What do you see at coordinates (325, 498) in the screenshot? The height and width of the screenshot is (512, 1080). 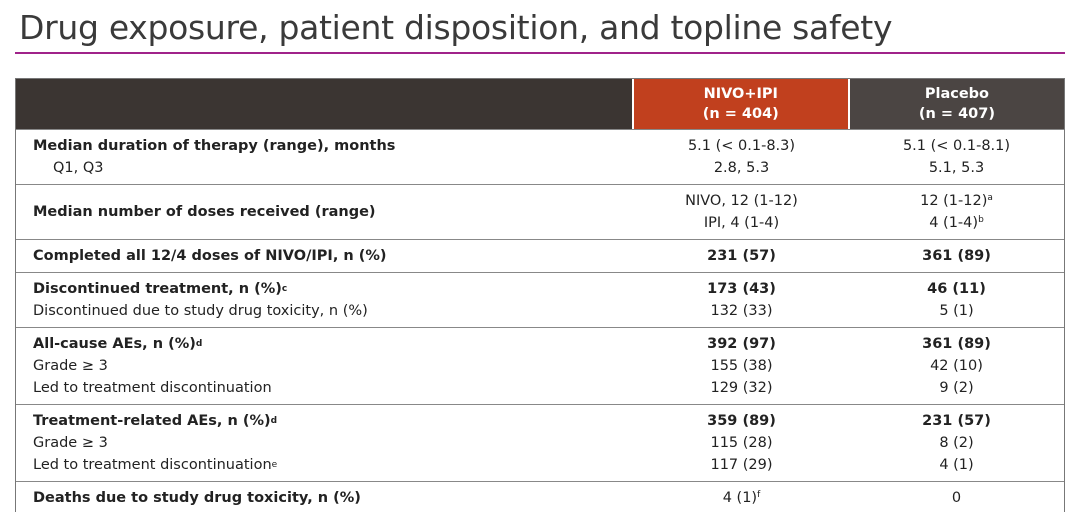 I see `row-label: Deaths due to study drug toxicity, n (%)` at bounding box center [325, 498].